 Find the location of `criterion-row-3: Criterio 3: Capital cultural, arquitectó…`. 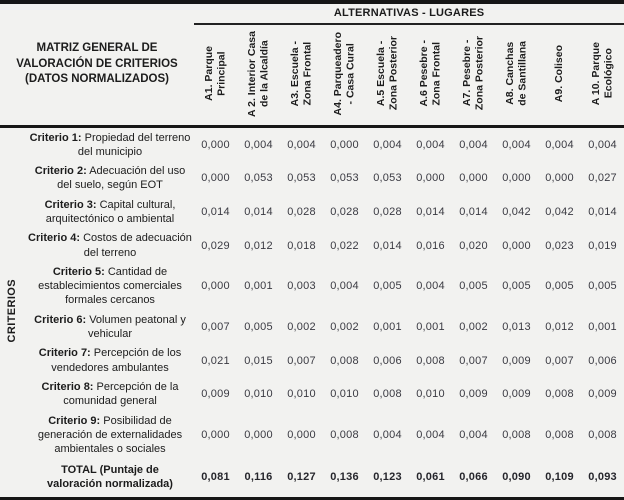

criterion-row-3: Criterio 3: Capital cultural, arquitectó… is located at coordinates (312, 212).